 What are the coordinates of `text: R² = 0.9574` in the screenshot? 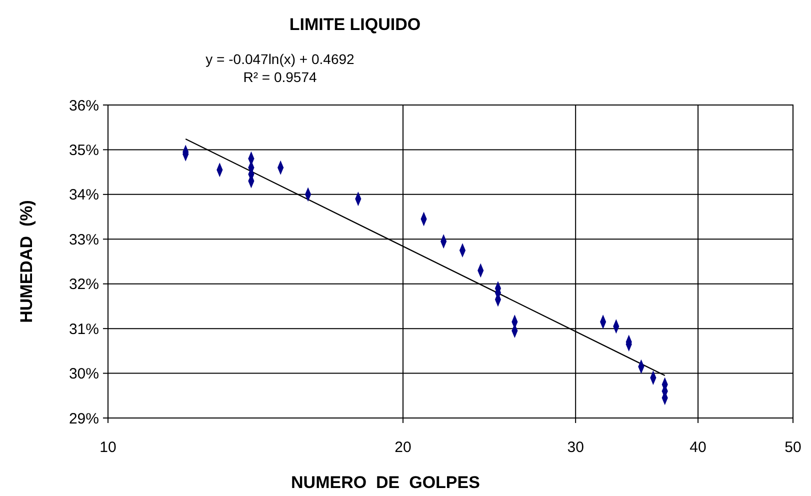 It's located at (280, 77).